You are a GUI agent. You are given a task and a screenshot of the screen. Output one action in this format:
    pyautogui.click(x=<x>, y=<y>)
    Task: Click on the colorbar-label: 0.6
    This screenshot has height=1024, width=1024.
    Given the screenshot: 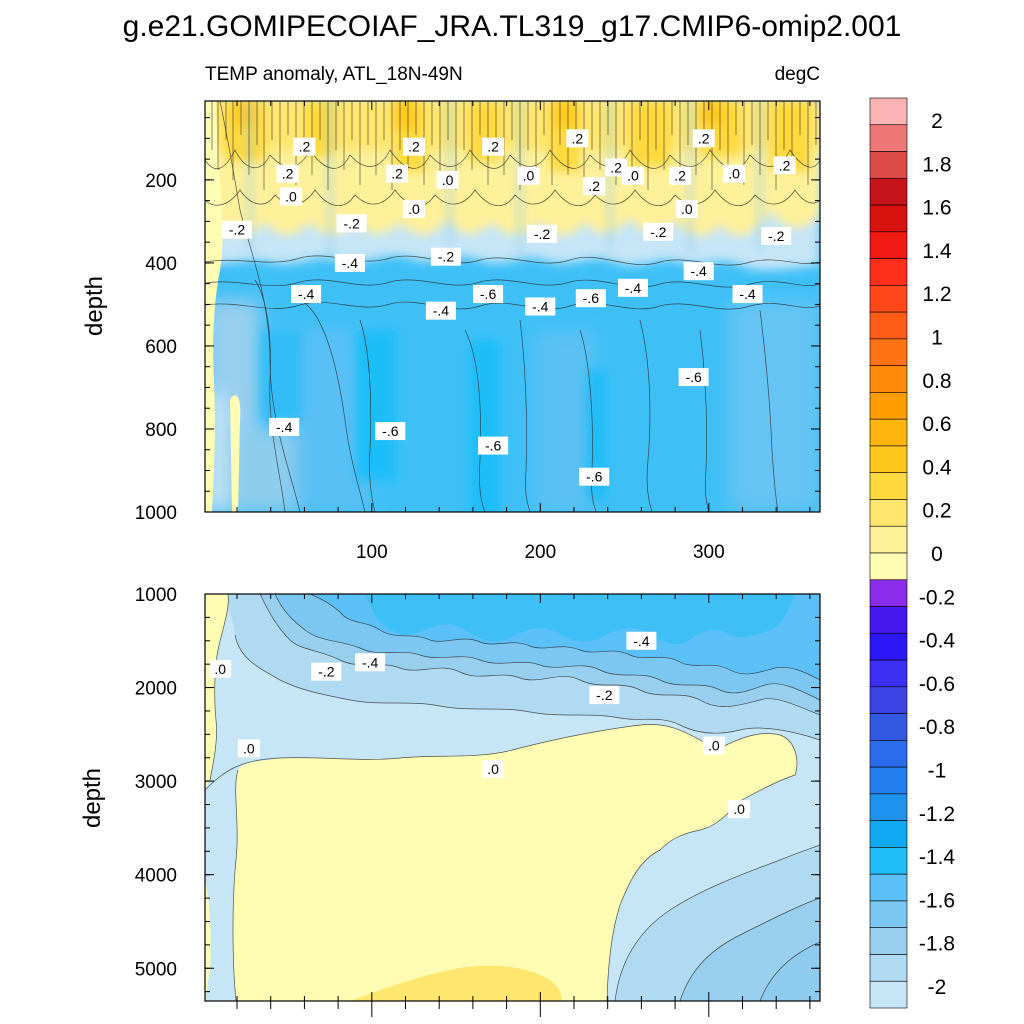 What is the action you would take?
    pyautogui.click(x=936, y=424)
    